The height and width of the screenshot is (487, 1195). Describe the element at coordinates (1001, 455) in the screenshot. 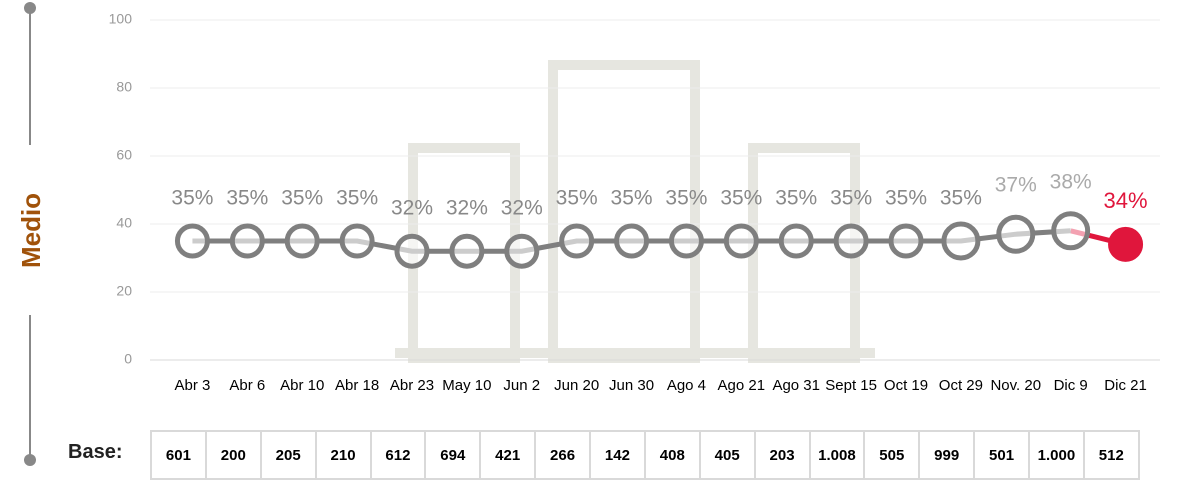

I see `base-cell: 501` at that location.